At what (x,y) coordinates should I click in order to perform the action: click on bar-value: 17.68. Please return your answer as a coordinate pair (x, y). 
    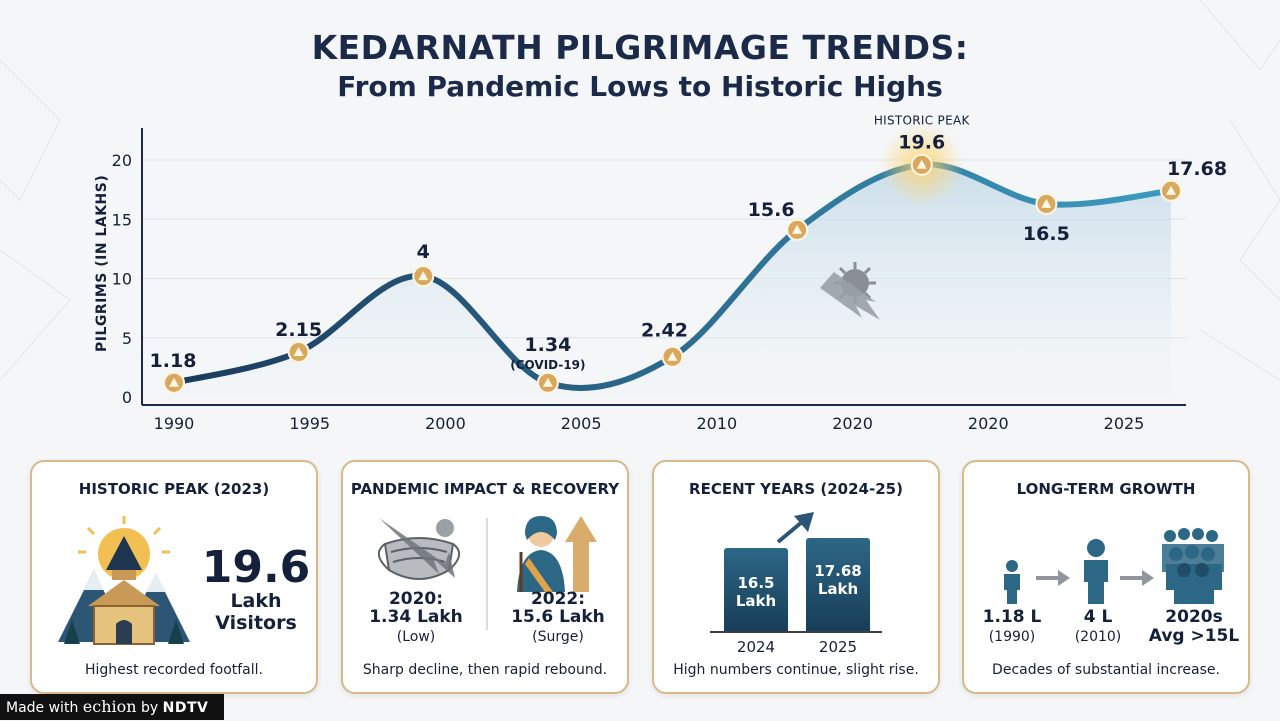
    Looking at the image, I should click on (838, 571).